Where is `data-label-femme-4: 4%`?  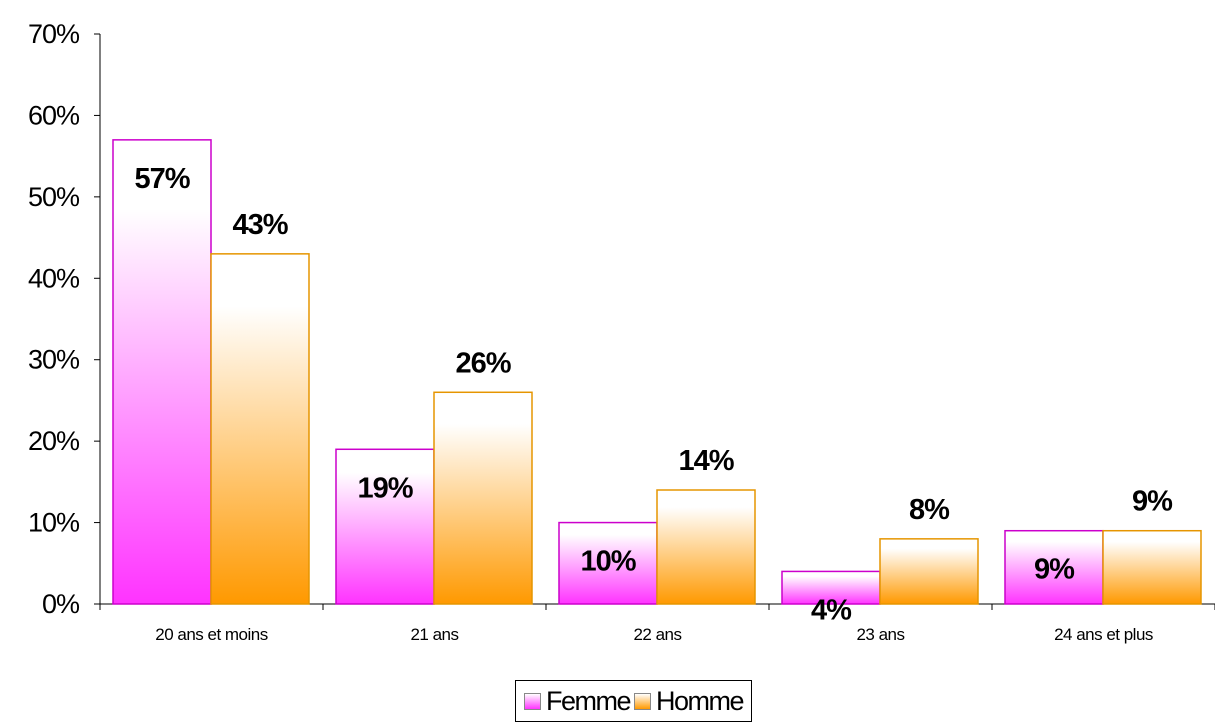
data-label-femme-4: 4% is located at coordinates (831, 610).